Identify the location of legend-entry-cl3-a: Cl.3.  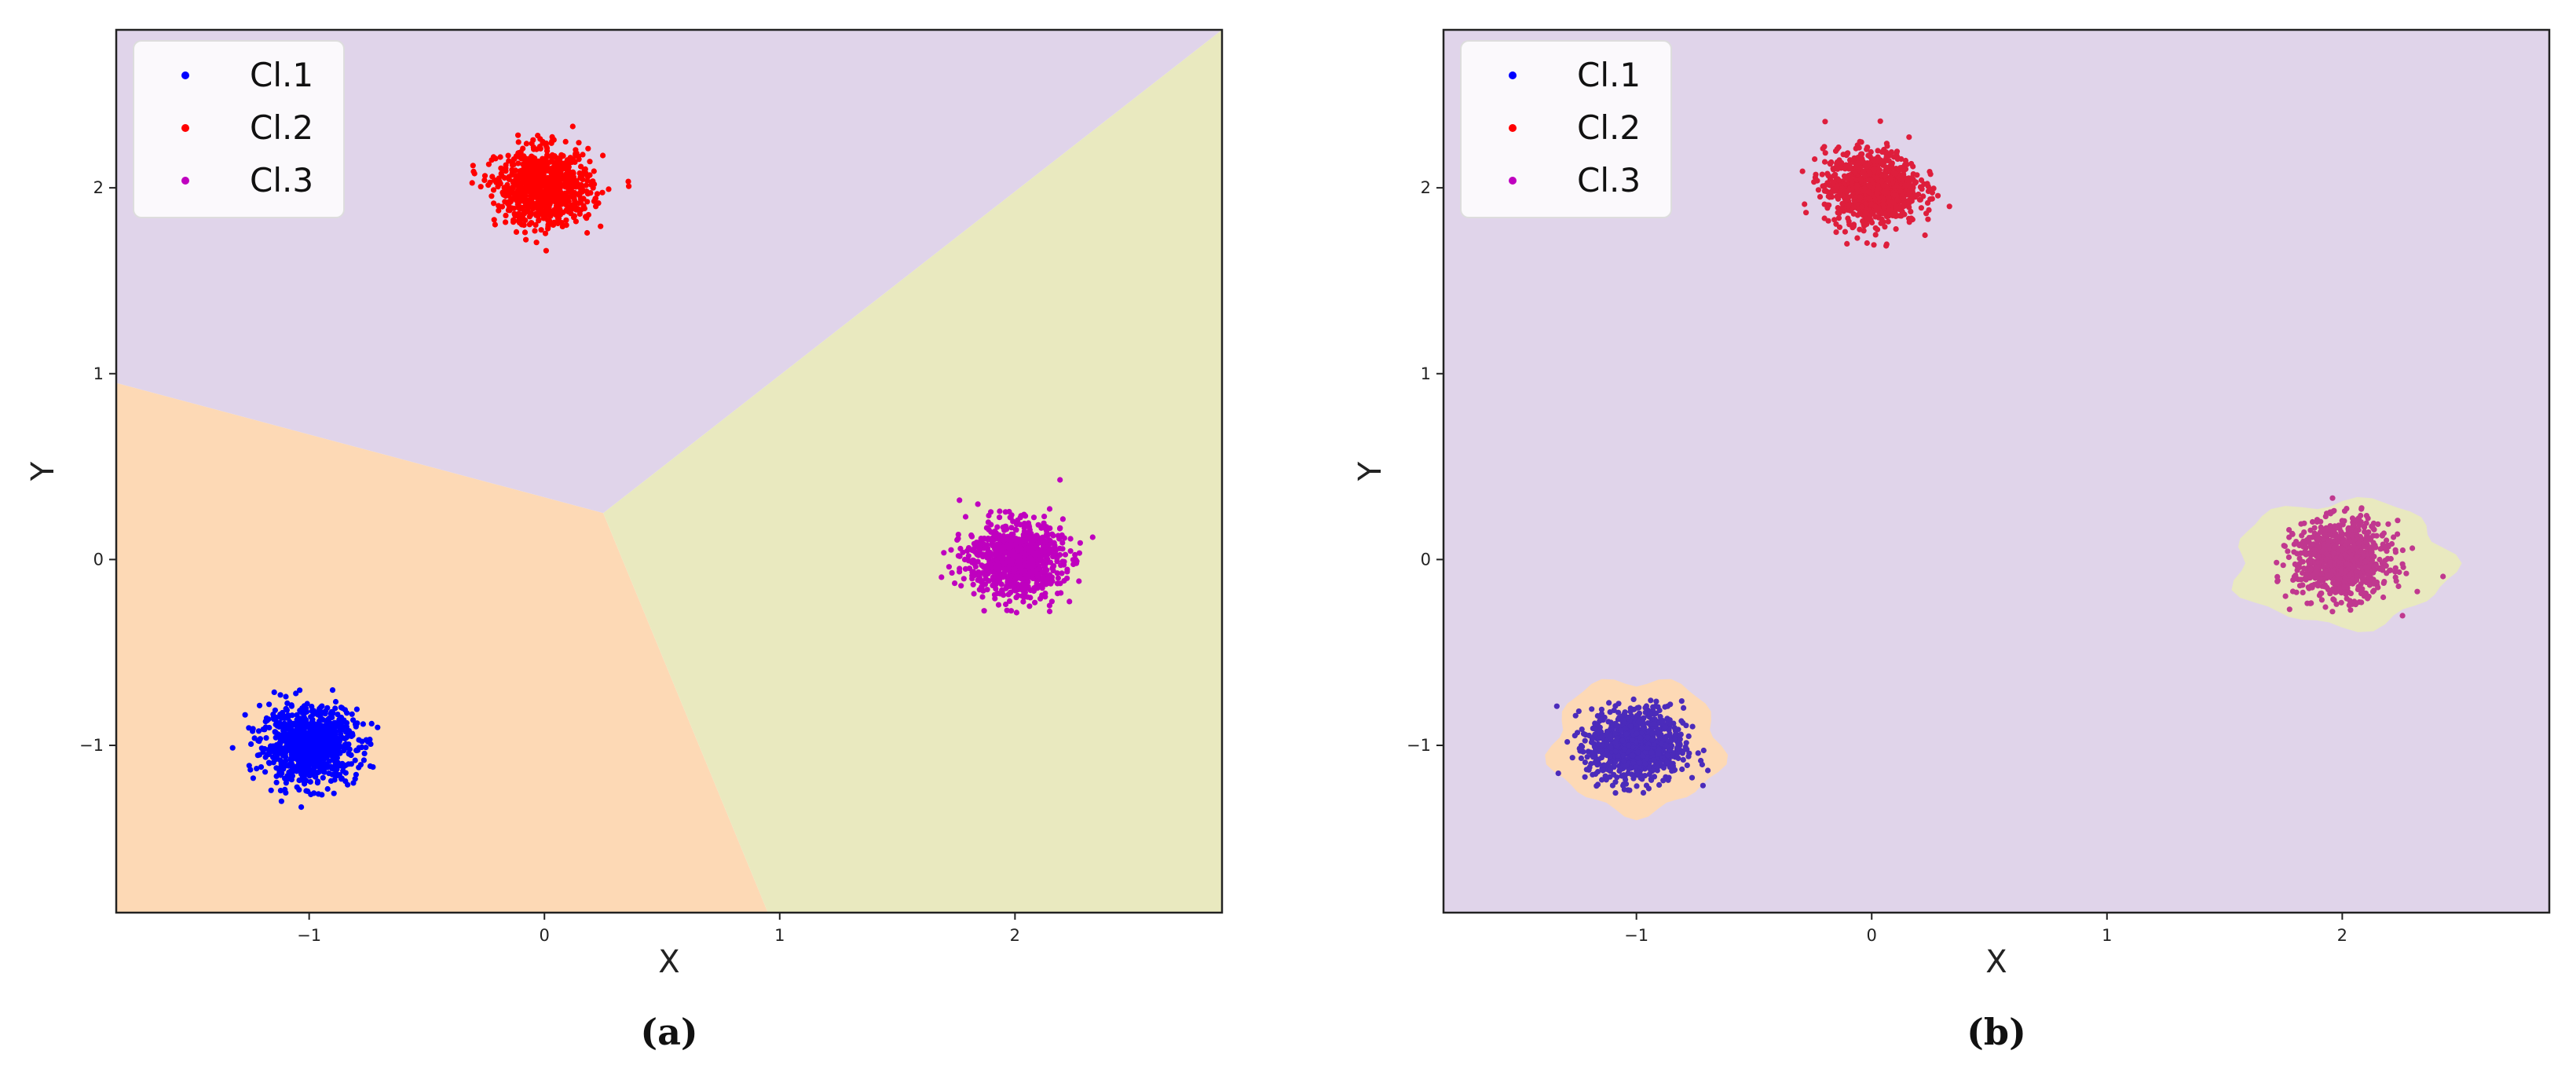
(281, 180).